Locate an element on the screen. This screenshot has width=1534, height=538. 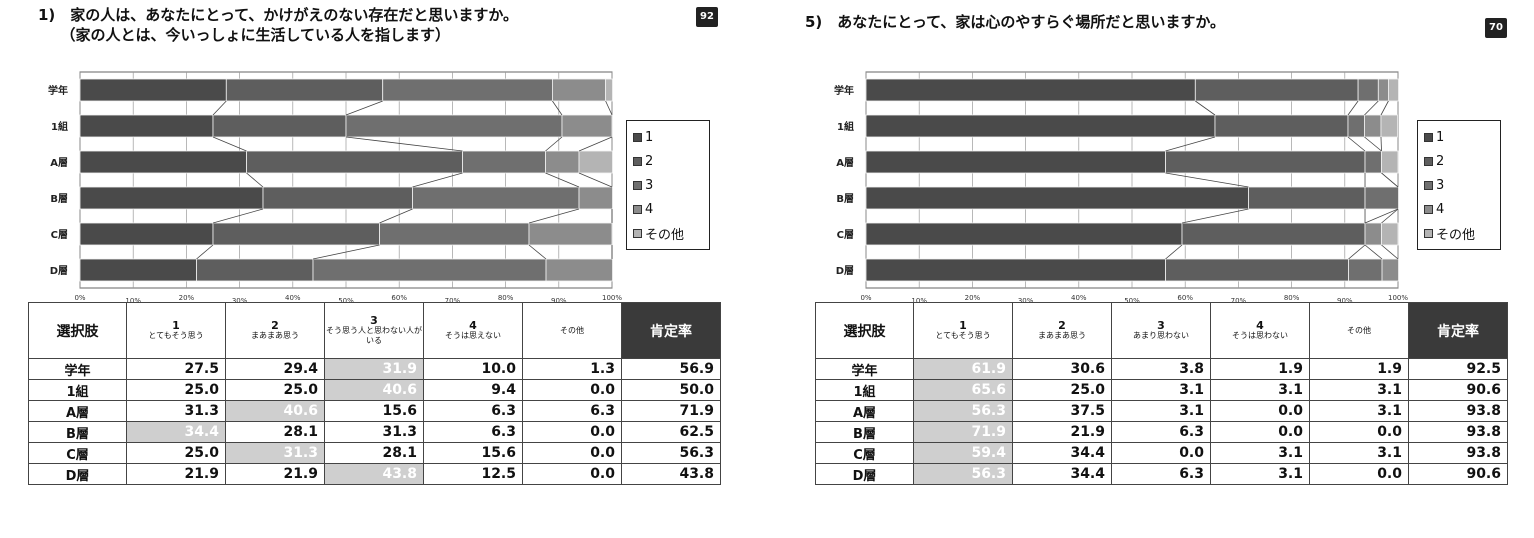
rate-cell: 43.8 is located at coordinates (671, 474).